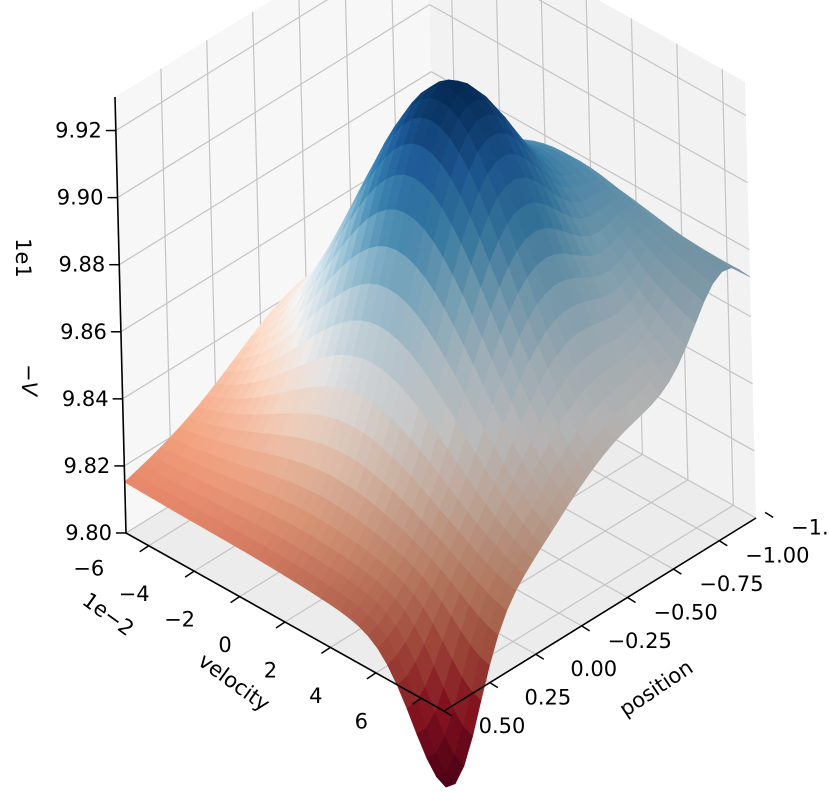  I want to click on velocity-tick-label: −6, so click(88, 569).